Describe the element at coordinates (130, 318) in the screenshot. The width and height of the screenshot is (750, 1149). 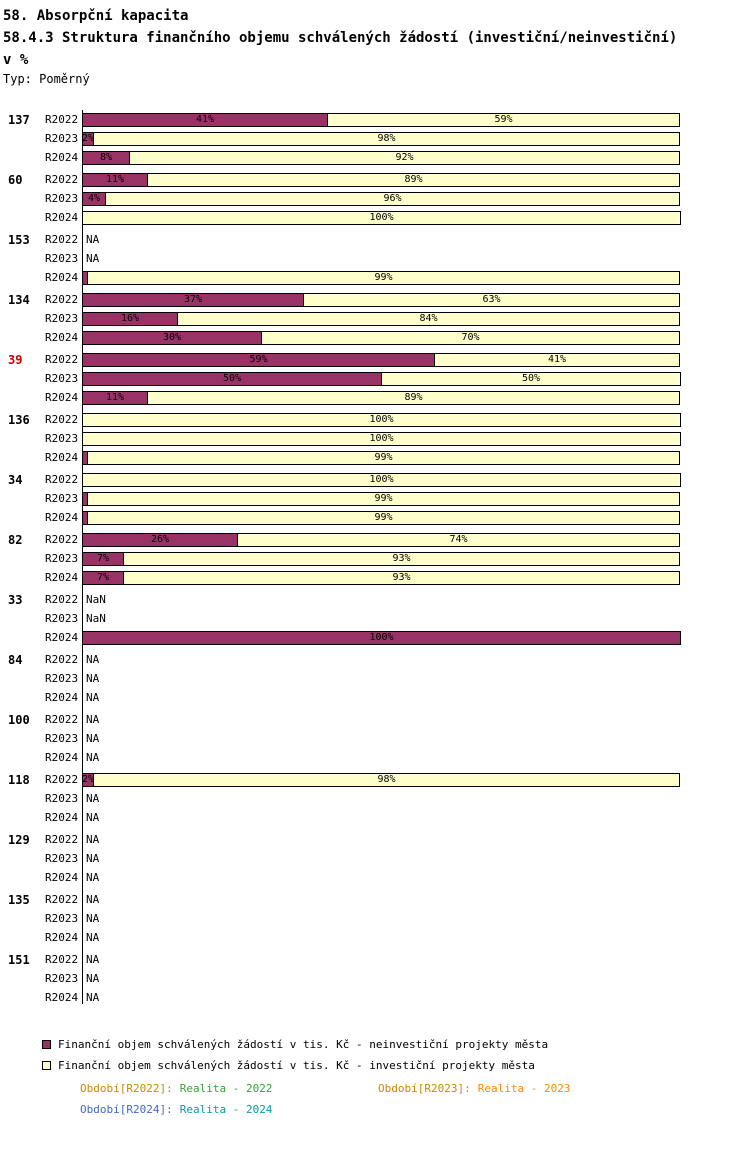
I see `percent-label: 16%` at that location.